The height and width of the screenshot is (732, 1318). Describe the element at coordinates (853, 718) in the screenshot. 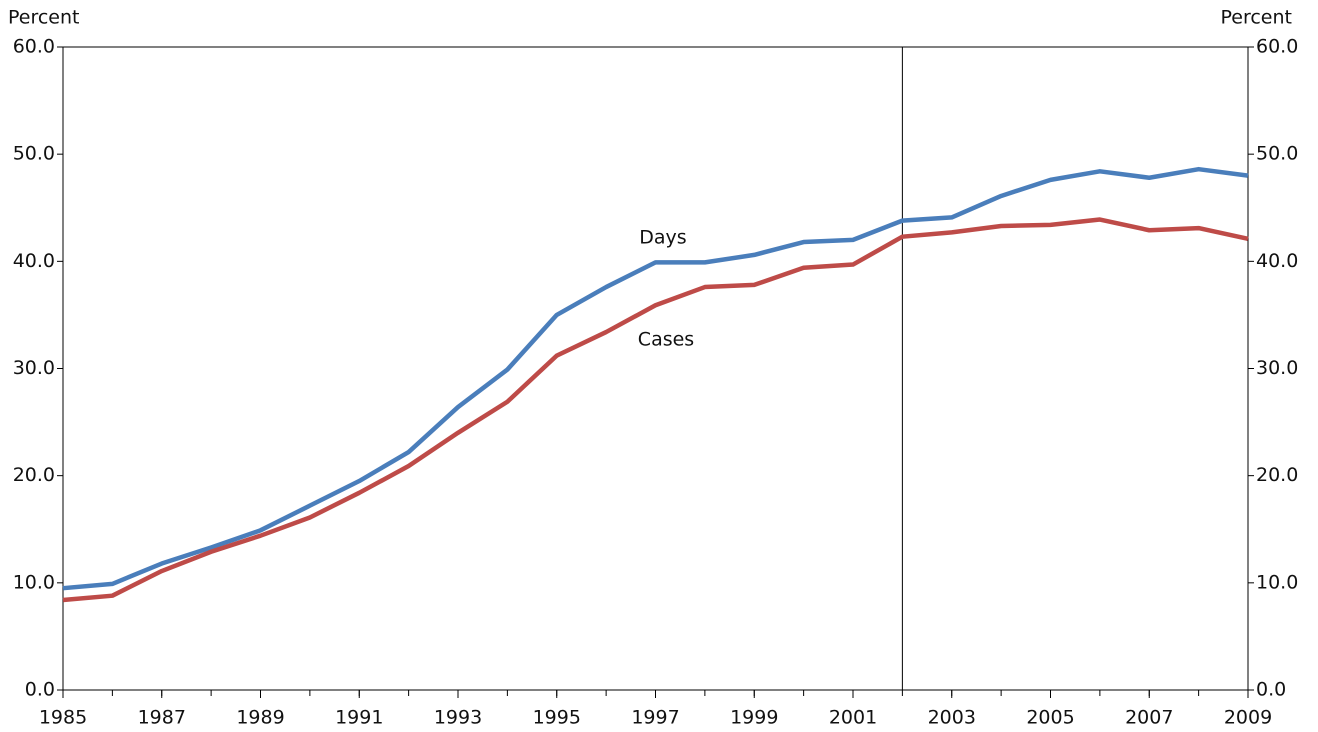

I see `x-tick-label: 2001` at that location.